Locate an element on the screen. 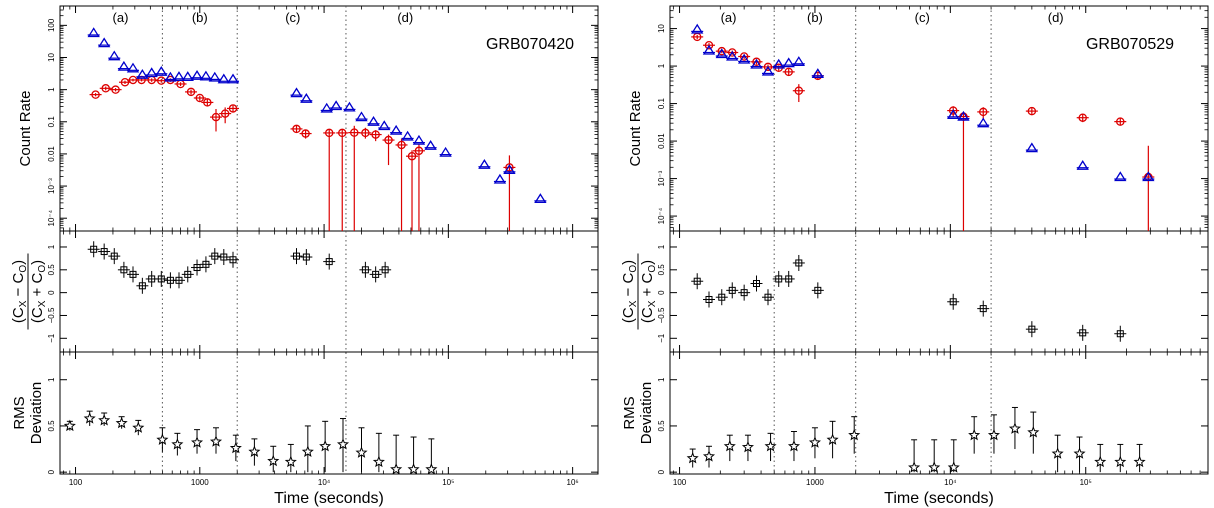  chart-title: GRB070529 is located at coordinates (1130, 44).